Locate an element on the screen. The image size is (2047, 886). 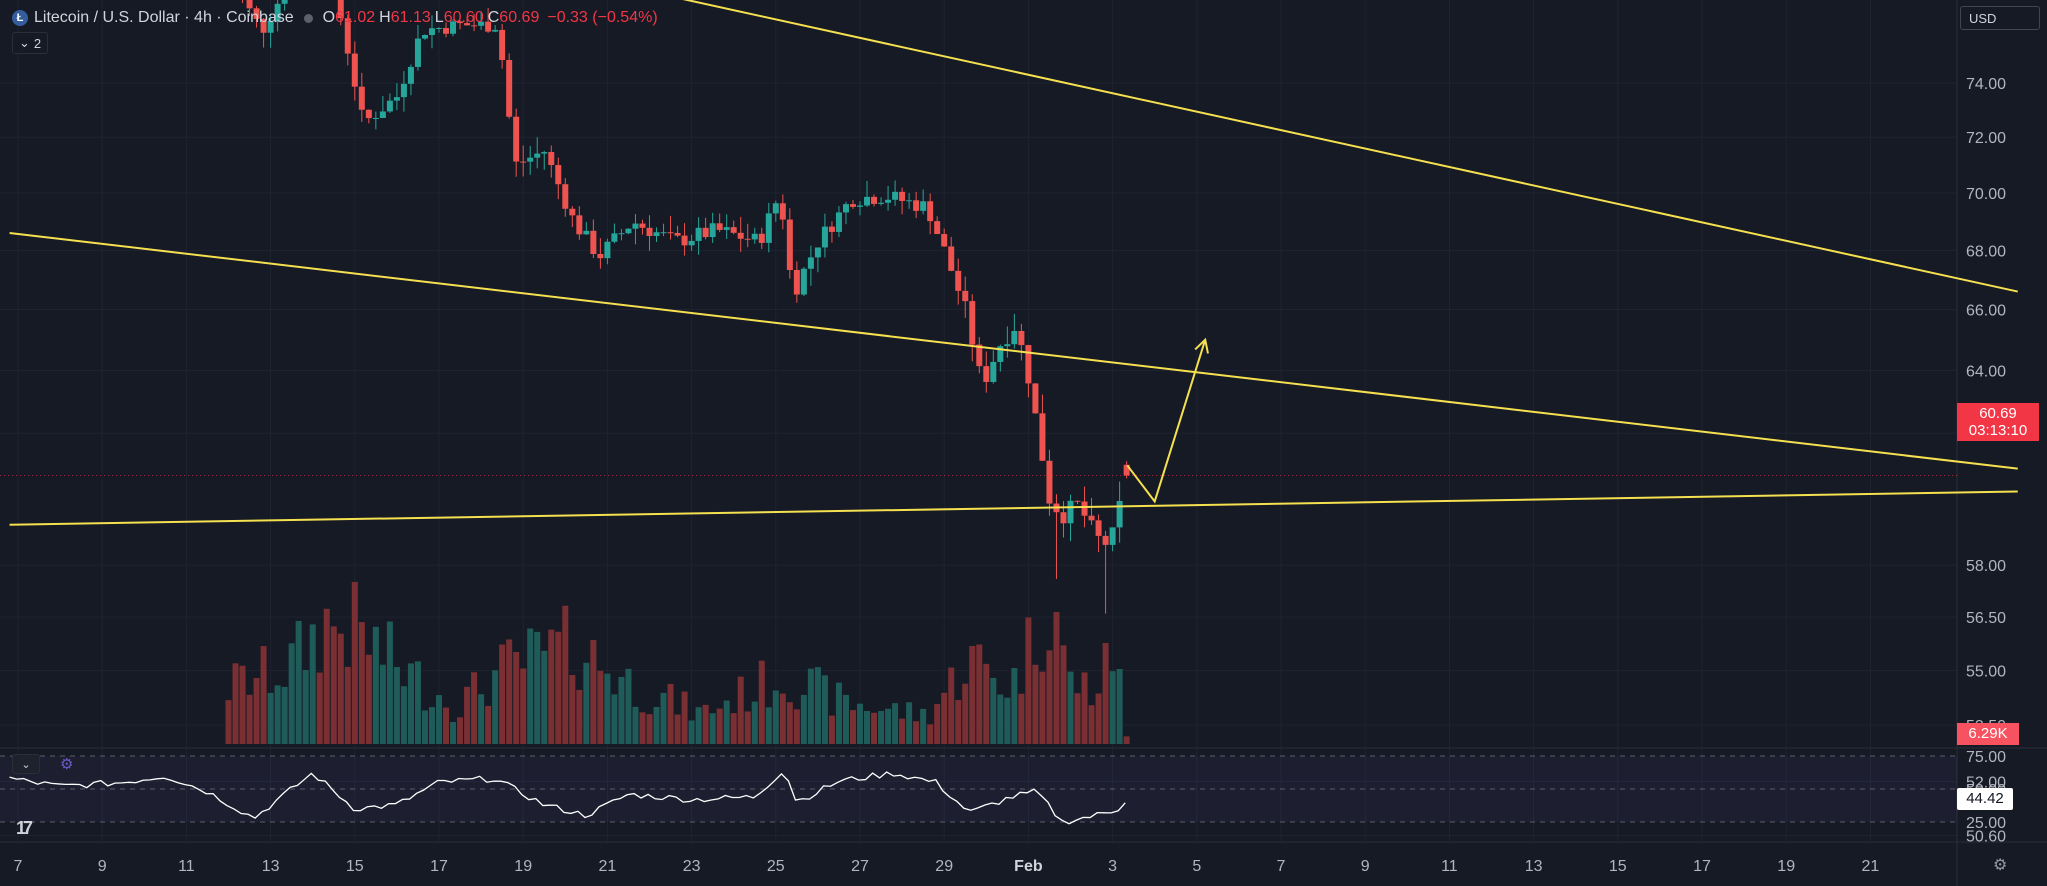
indicators-toggle: ⌄ 2 is located at coordinates (30, 43).